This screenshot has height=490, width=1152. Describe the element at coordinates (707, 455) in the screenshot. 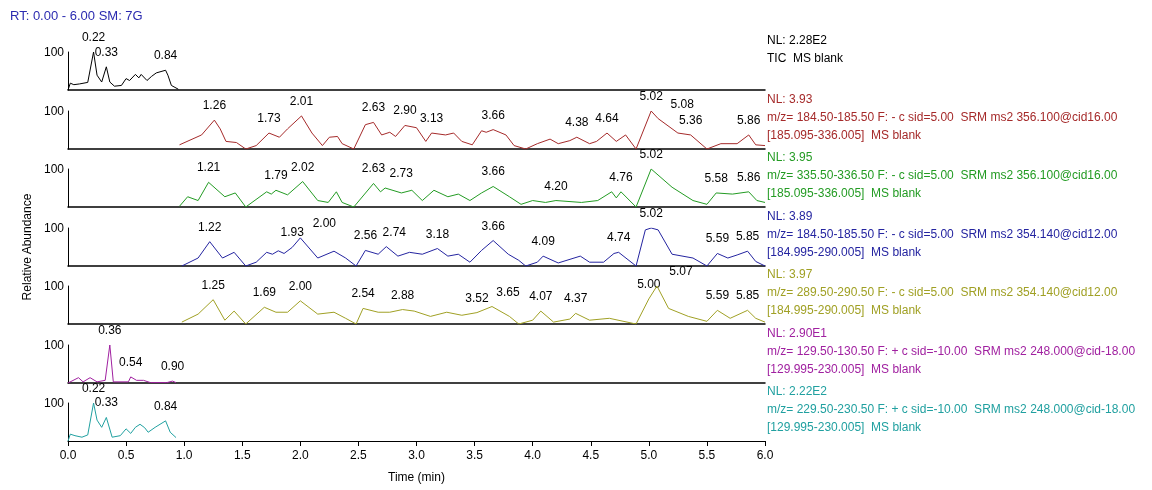

I see `x-tick-label: 5.5` at that location.